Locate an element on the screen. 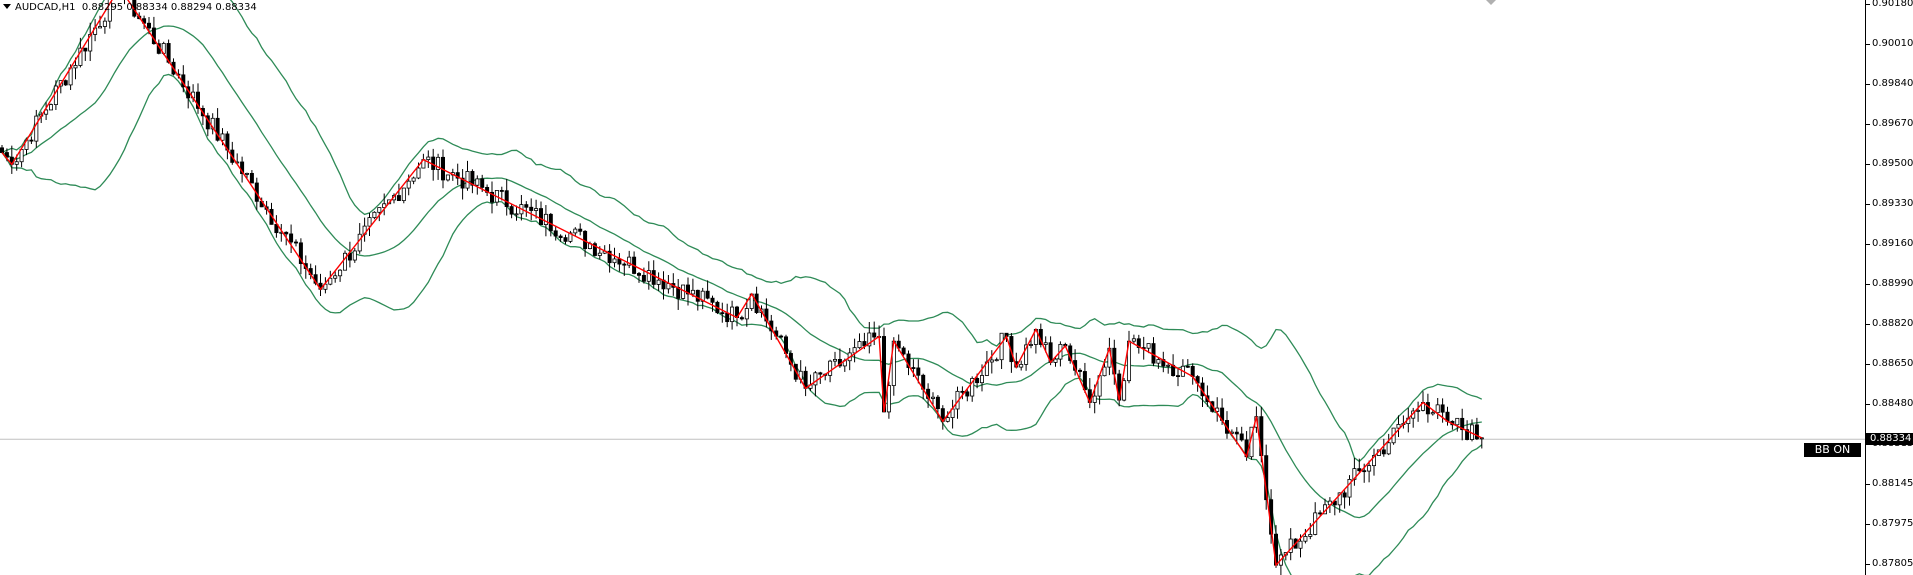  axis-price-label: 0.90010 is located at coordinates (1892, 43).